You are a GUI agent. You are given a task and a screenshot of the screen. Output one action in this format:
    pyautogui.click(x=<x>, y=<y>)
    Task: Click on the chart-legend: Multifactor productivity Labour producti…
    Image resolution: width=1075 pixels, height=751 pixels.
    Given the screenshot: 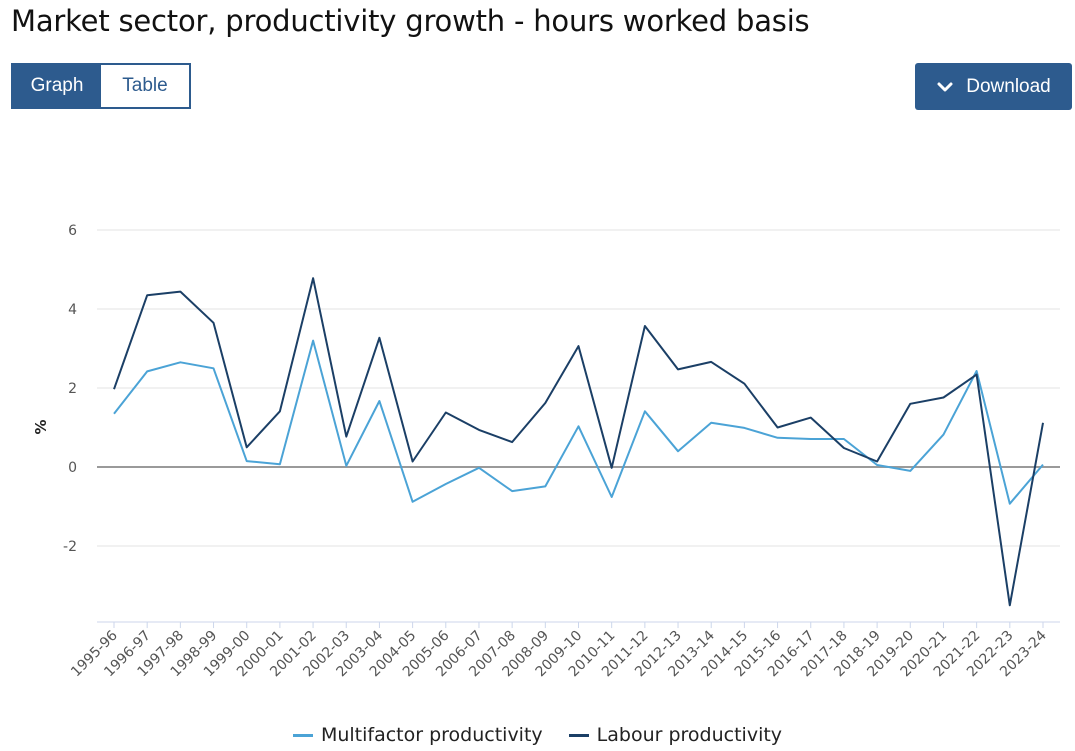 What is the action you would take?
    pyautogui.click(x=537, y=735)
    